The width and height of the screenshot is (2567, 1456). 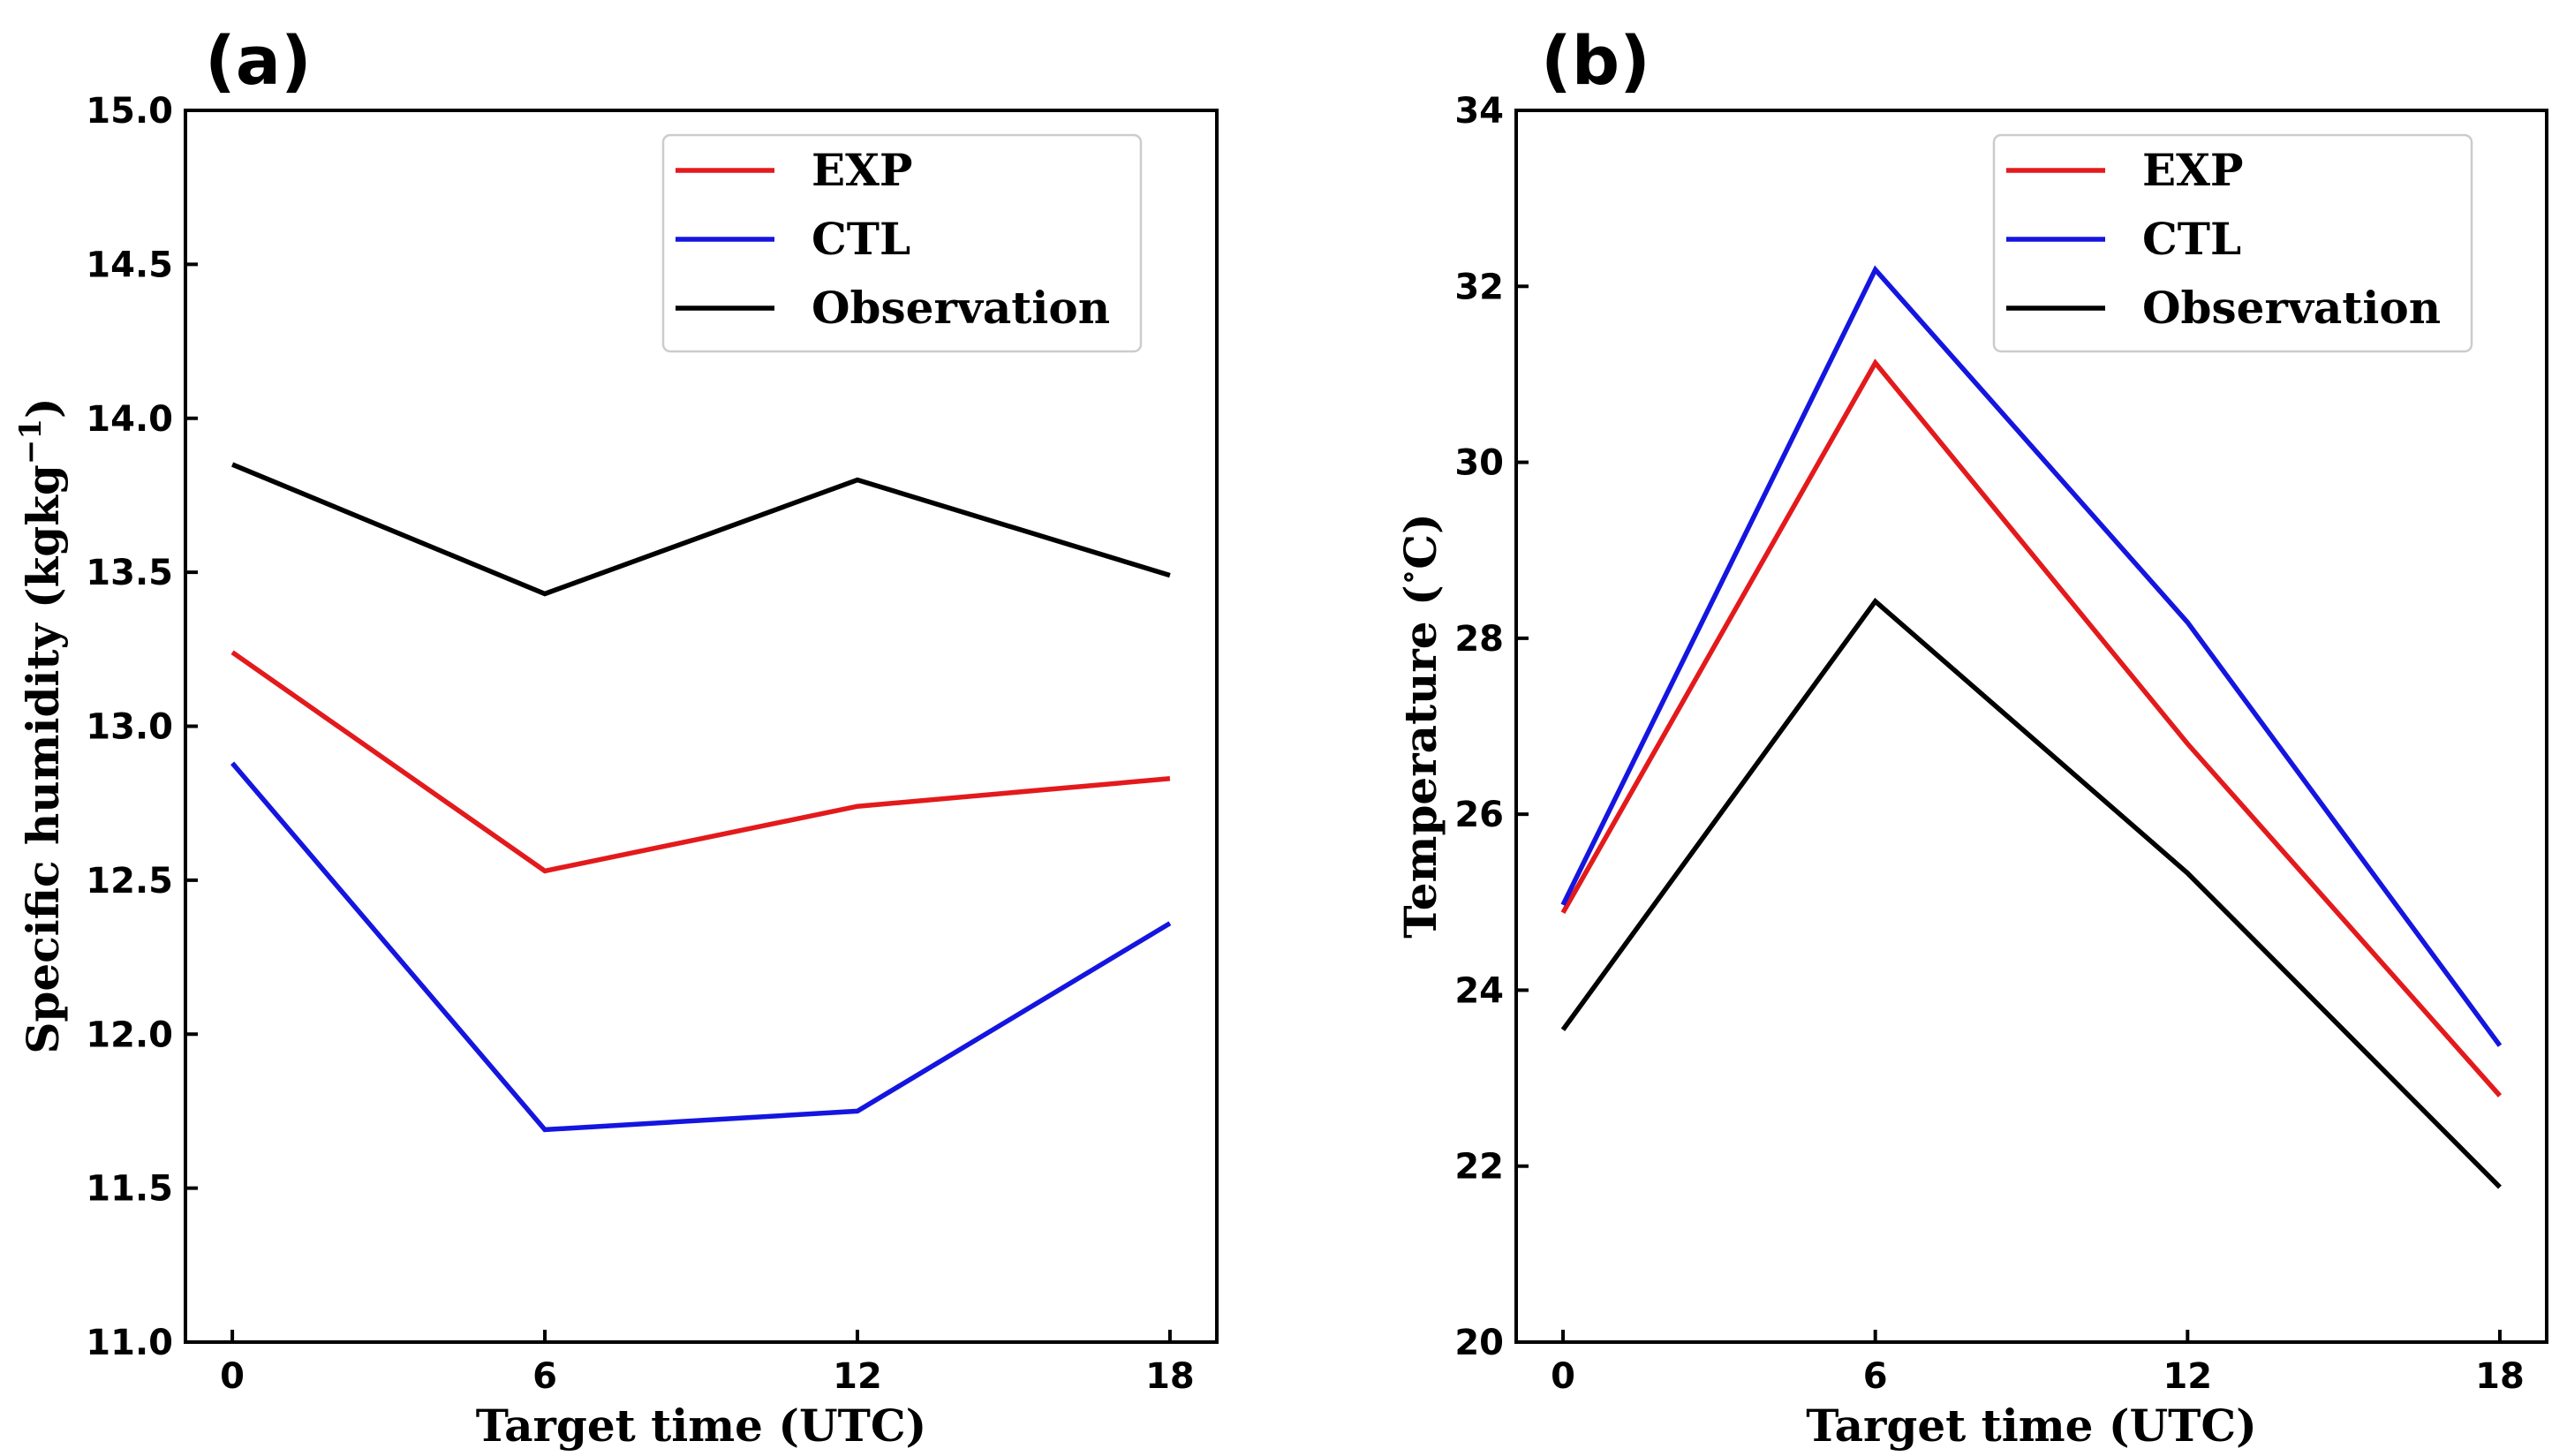 I want to click on y-tick-label: 11.0, so click(x=129, y=1343).